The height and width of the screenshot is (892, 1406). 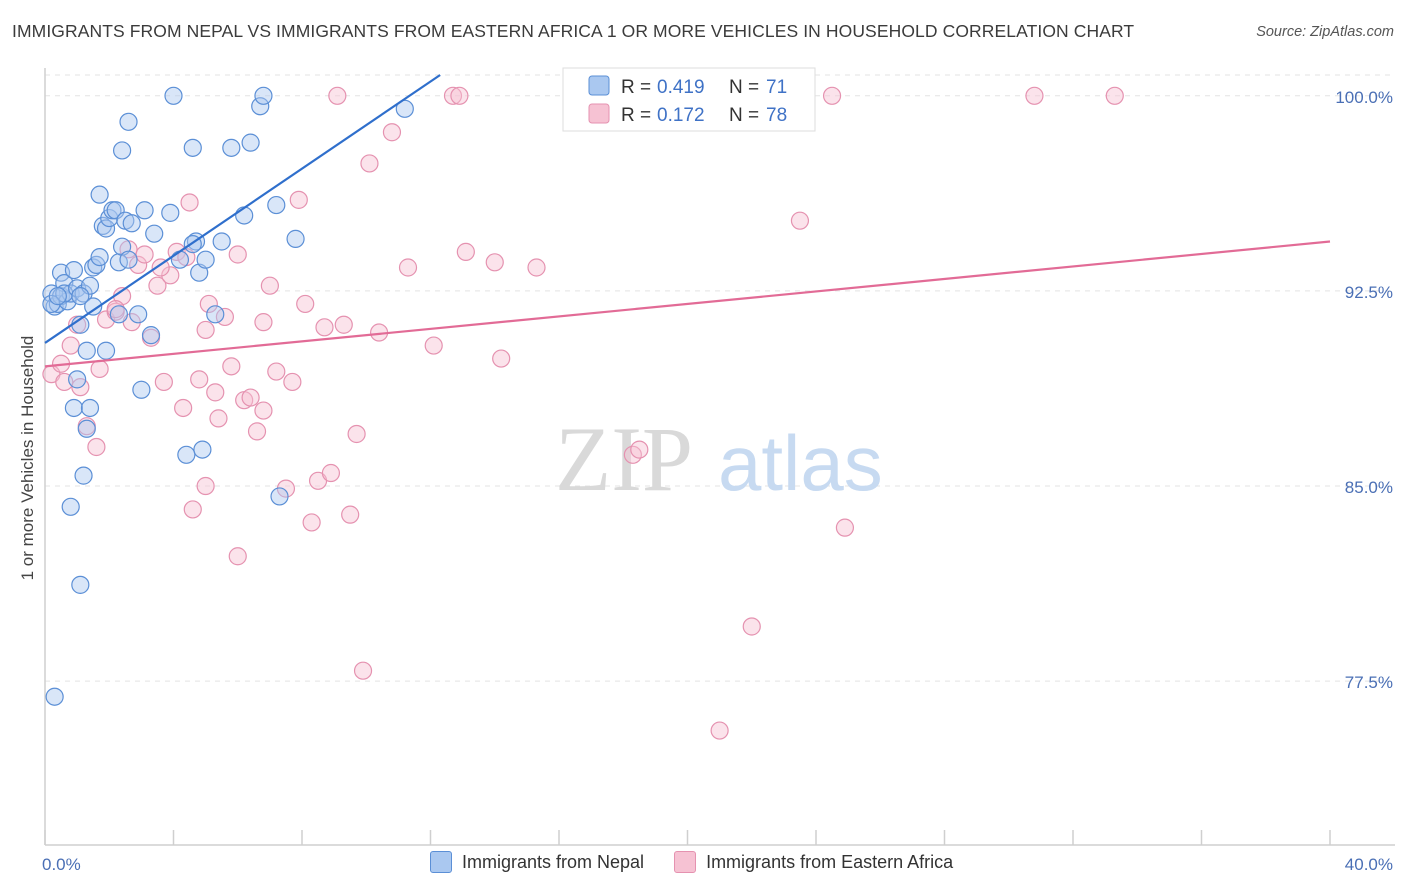 What do you see at coordinates (537, 862) in the screenshot?
I see `legend-item-nepal: Immigrants from Nepal` at bounding box center [537, 862].